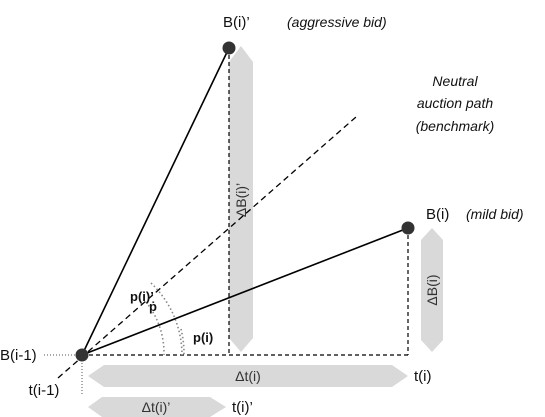  Describe the element at coordinates (166, 319) in the screenshot. I see `angle-arc-aggressive` at that location.